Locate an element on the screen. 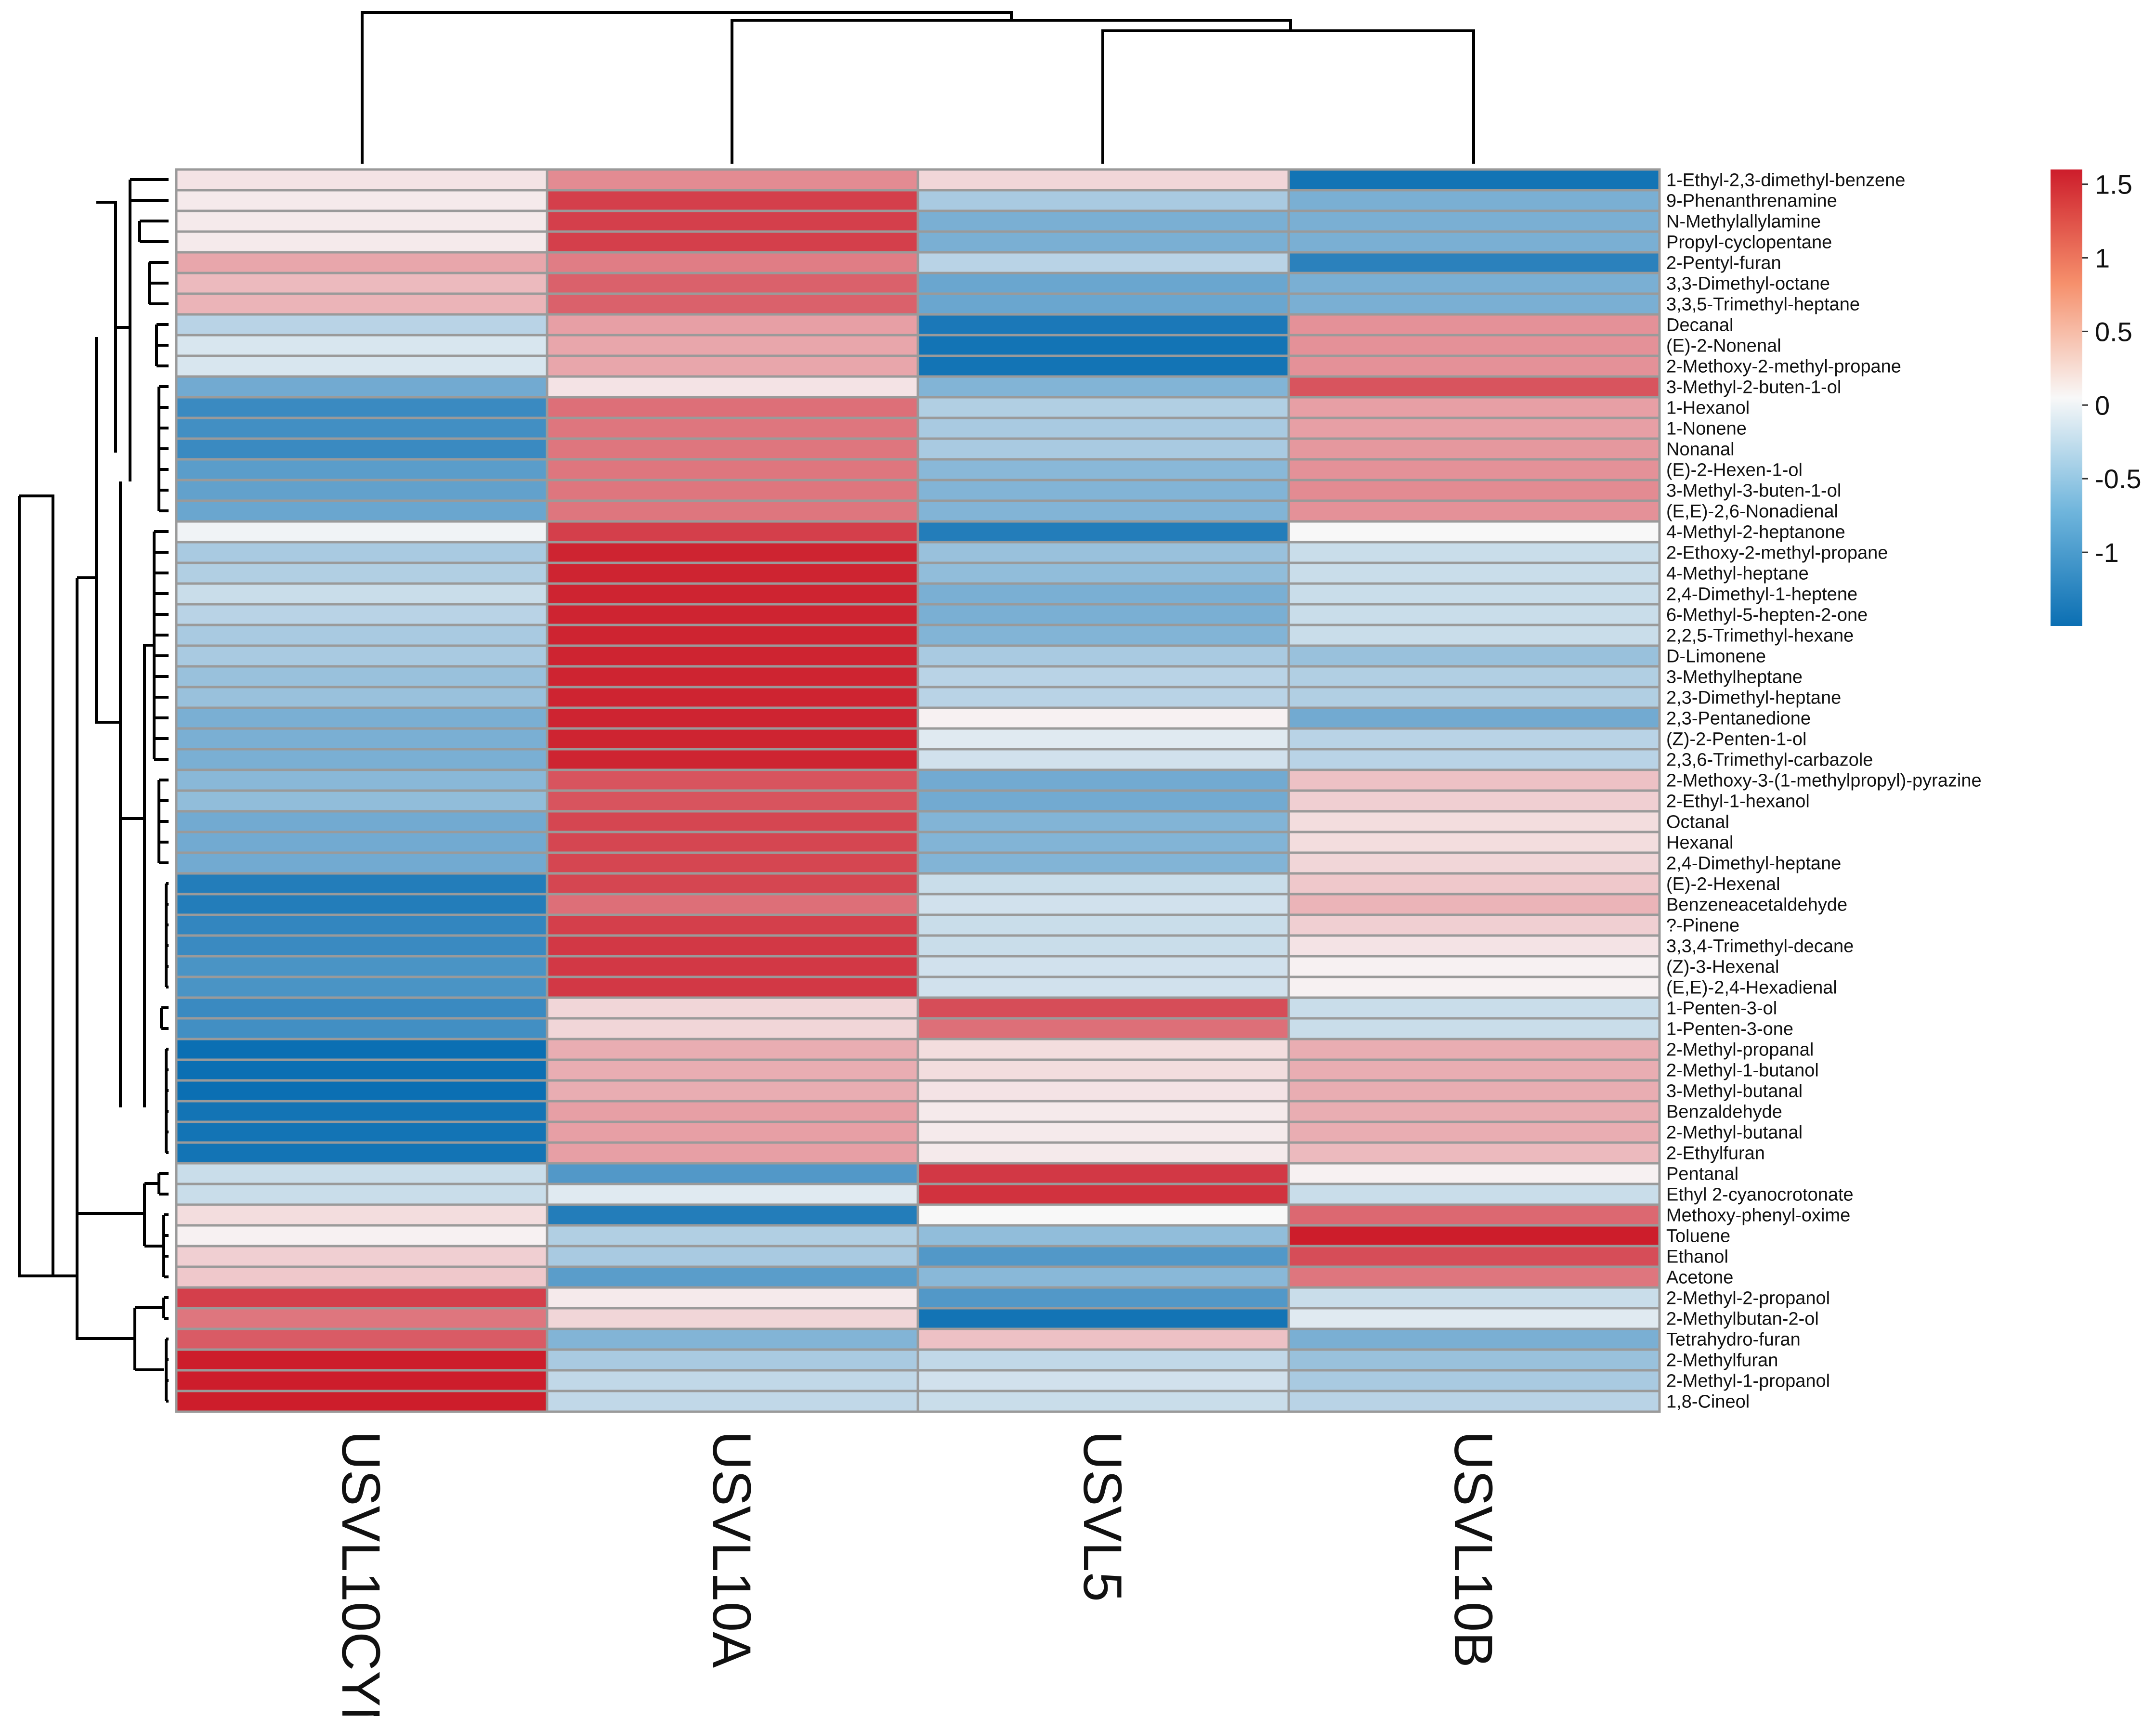 The height and width of the screenshot is (1716, 2156). row-label: Ethanol is located at coordinates (1697, 1257).